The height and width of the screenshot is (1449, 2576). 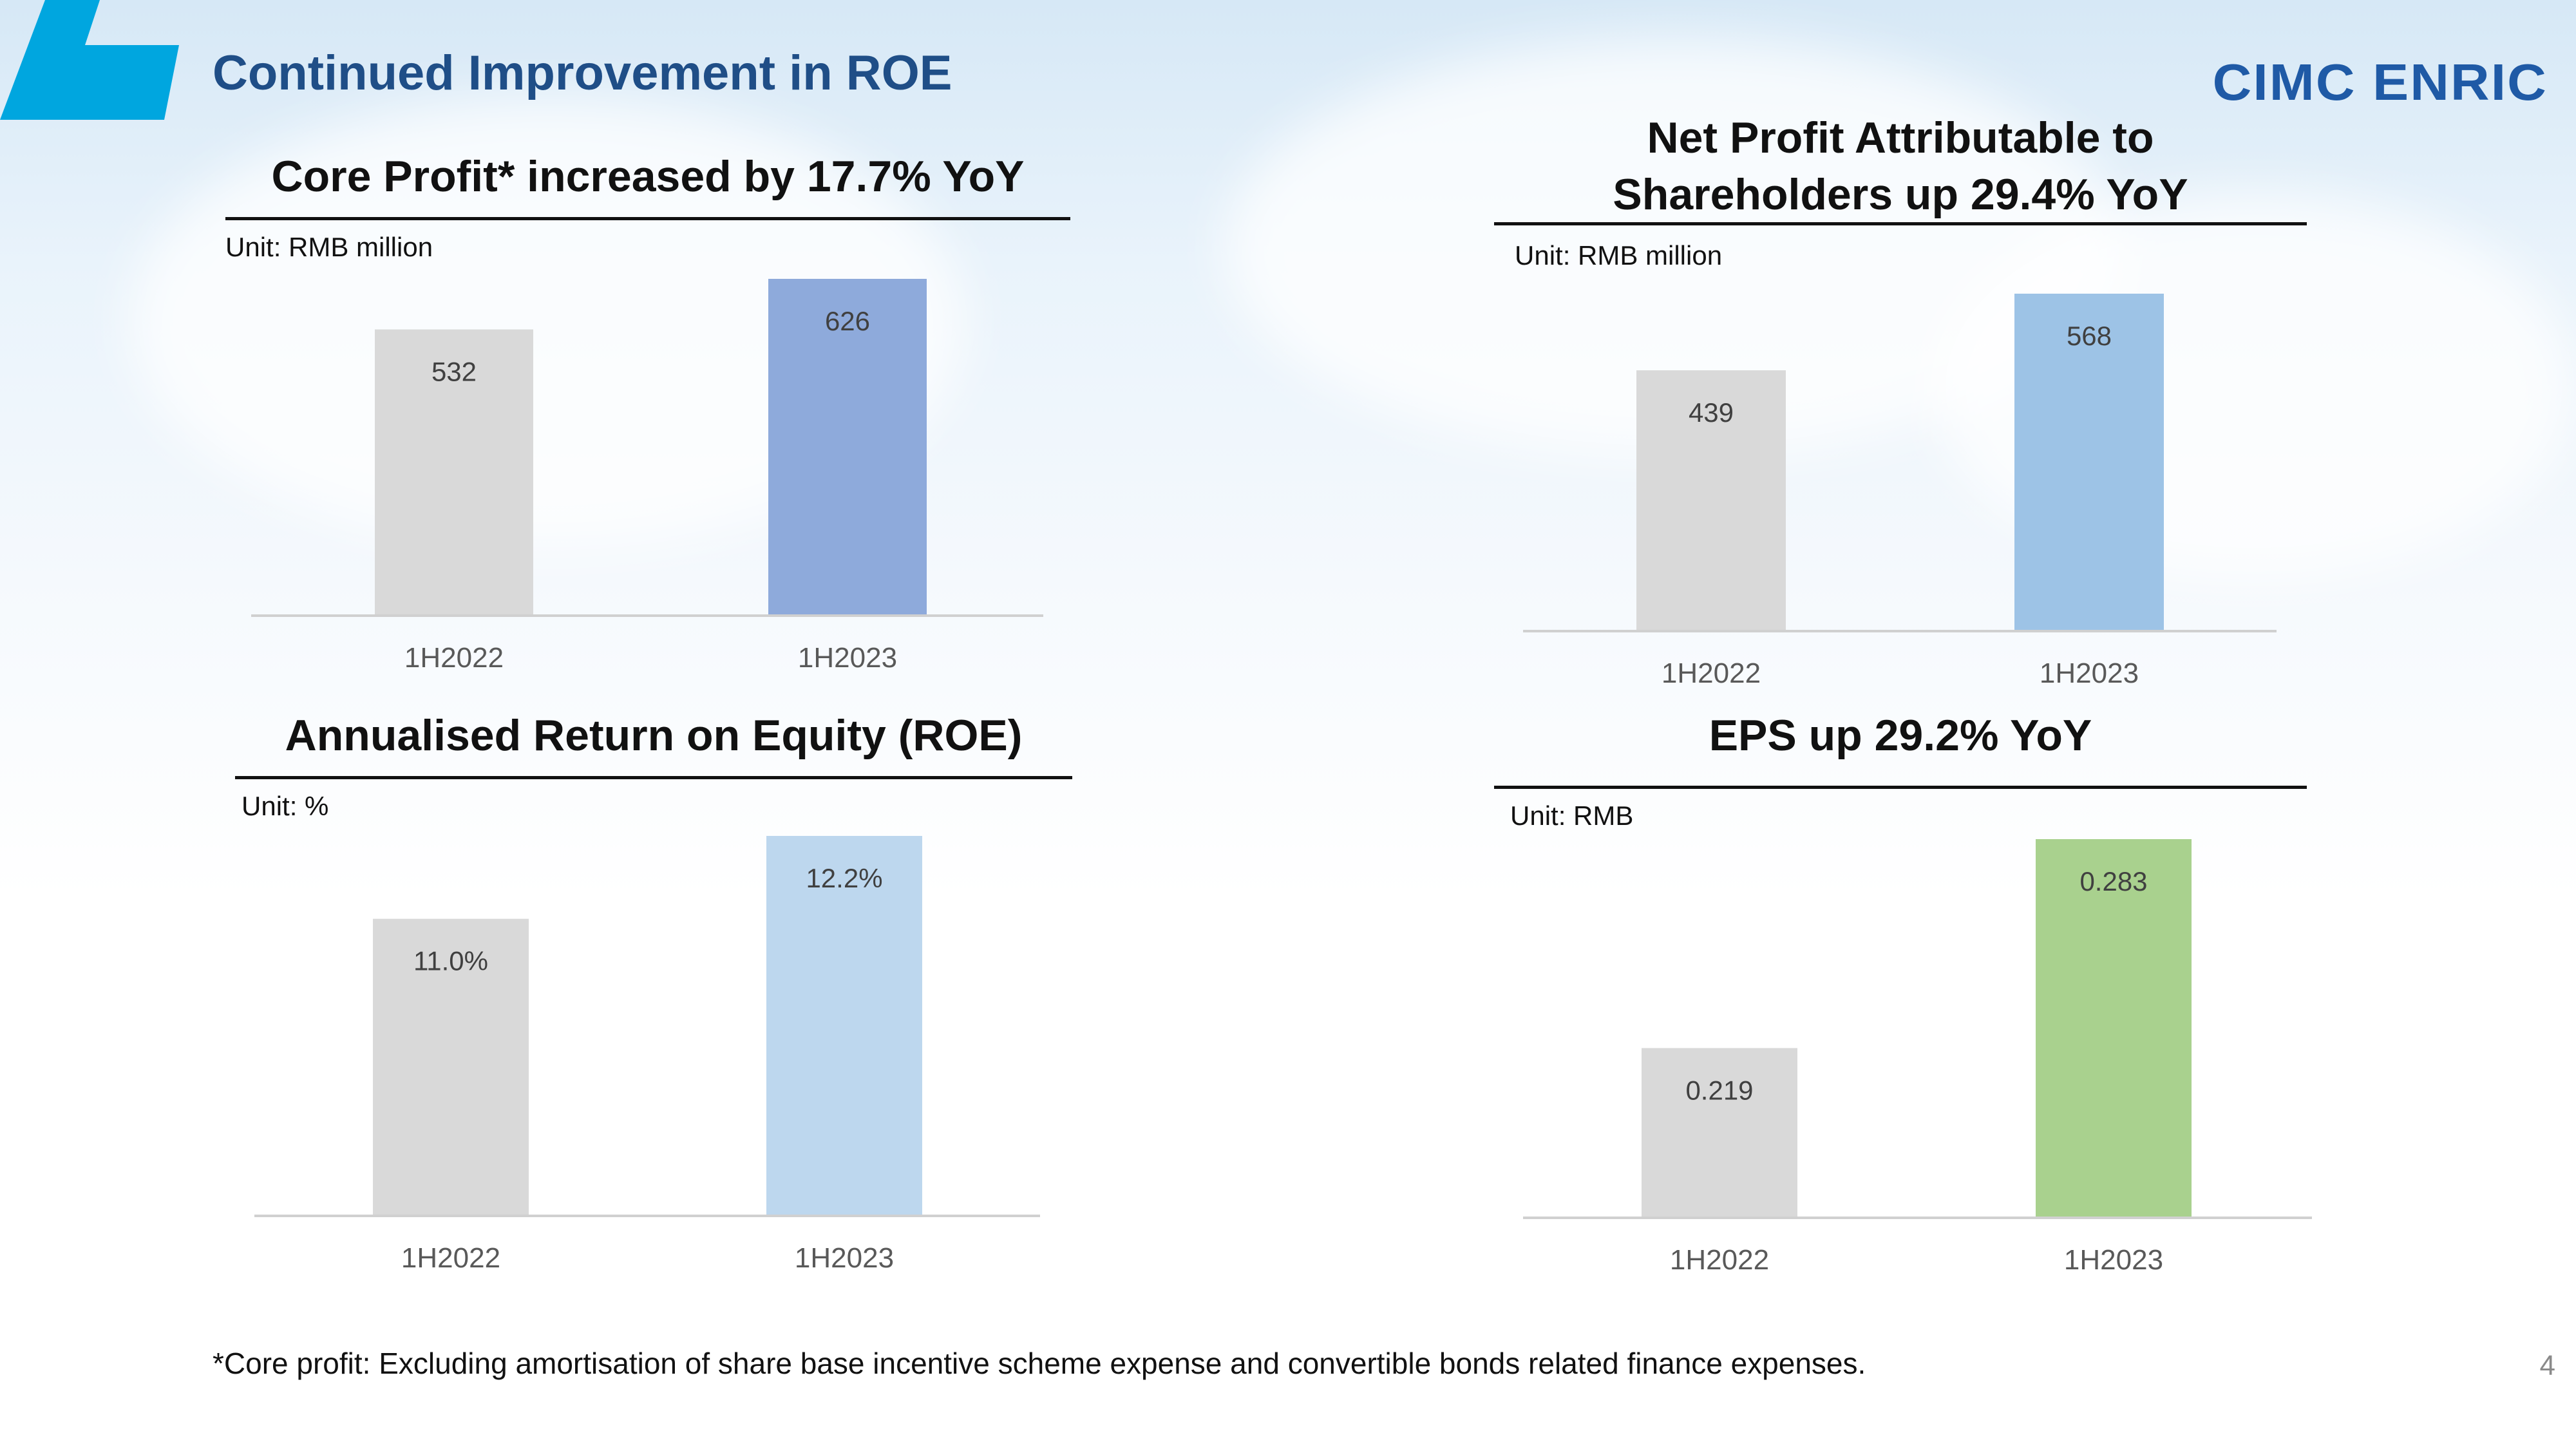 What do you see at coordinates (647, 477) in the screenshot?
I see `bar-chart-core-profit: 532 1H2022 626 1H2023` at bounding box center [647, 477].